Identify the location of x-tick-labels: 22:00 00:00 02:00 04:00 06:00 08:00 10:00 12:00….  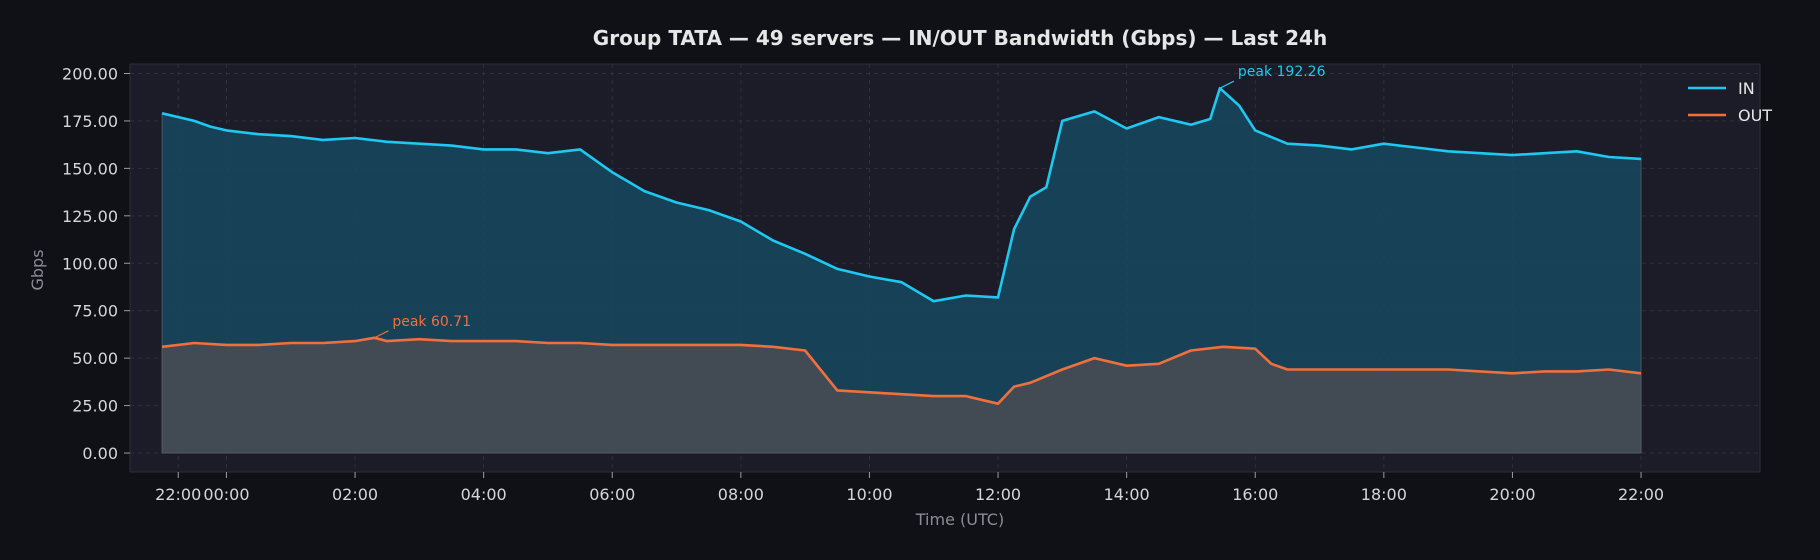
(909, 488).